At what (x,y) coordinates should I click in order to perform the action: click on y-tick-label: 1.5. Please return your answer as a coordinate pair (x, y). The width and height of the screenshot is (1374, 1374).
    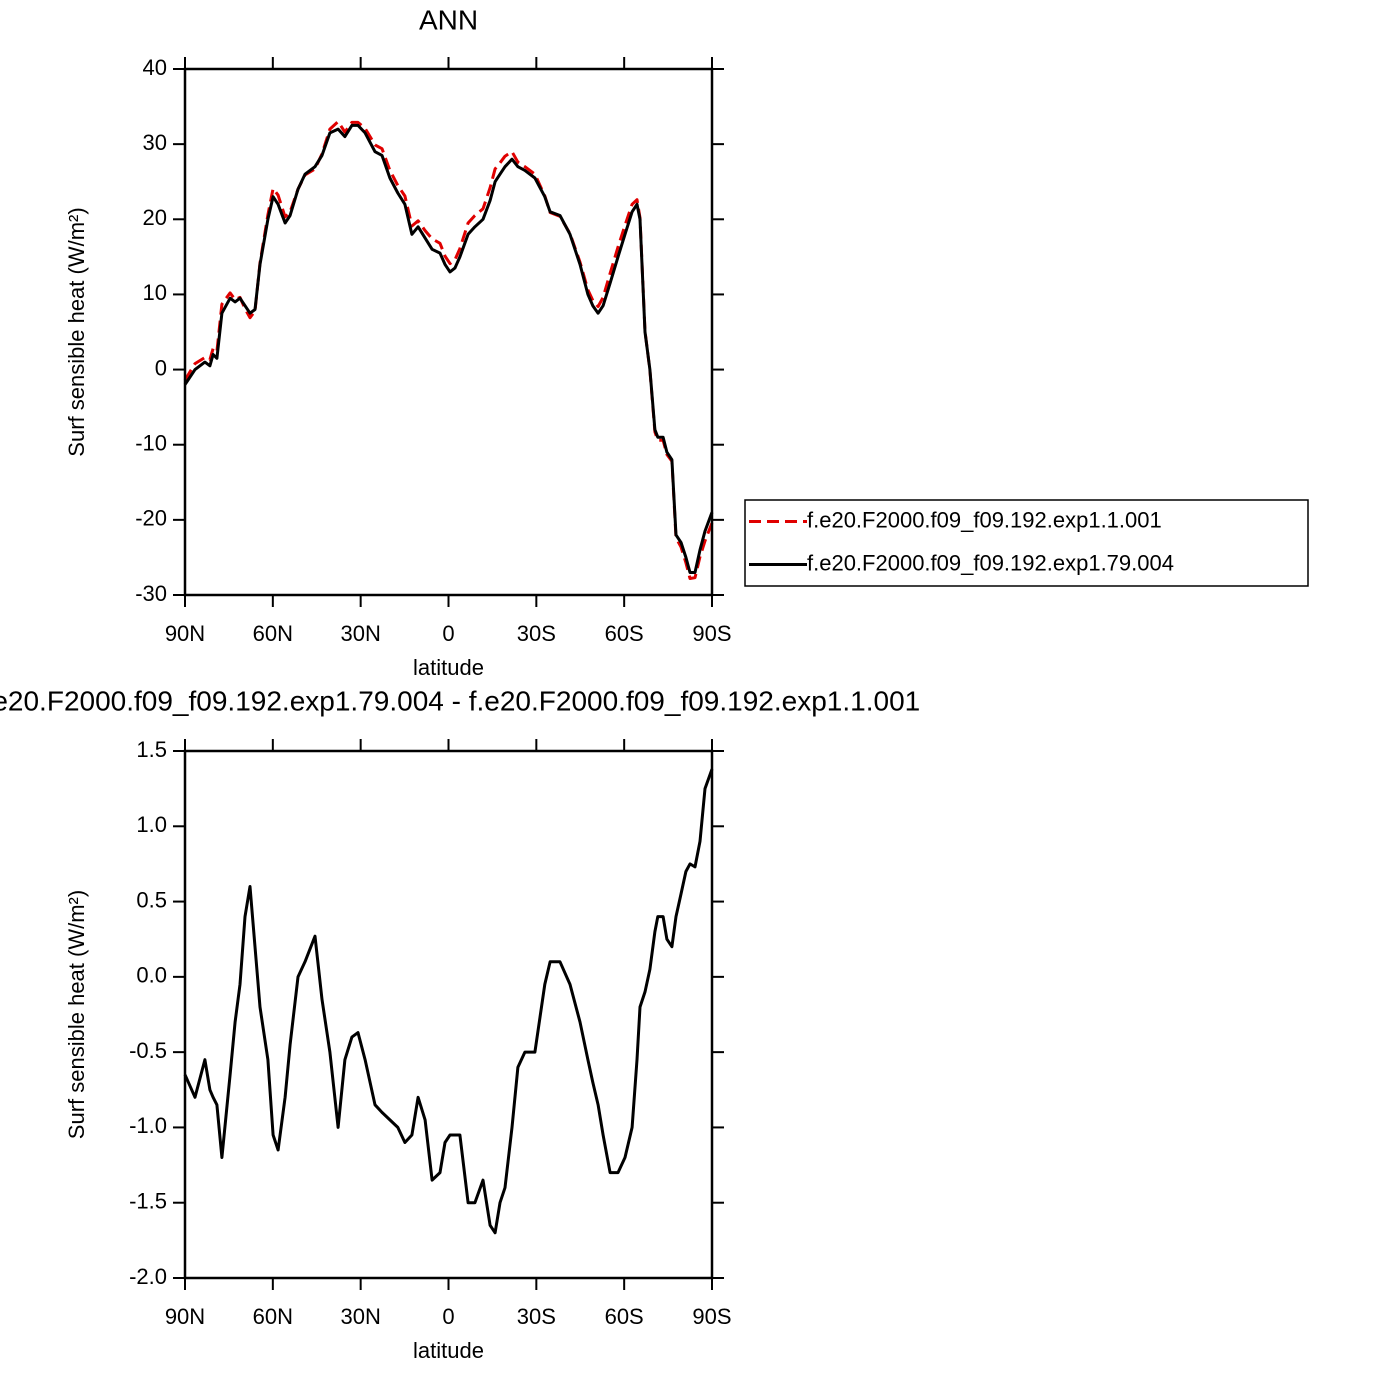
    Looking at the image, I should click on (151, 749).